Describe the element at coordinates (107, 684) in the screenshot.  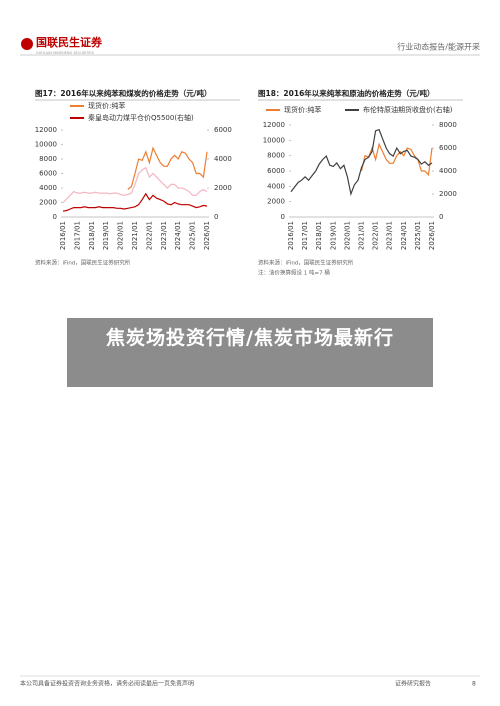
I see `disclaimer: 本公司具备证券投资咨询业务资格，请务必阅读最后一页免责声明` at that location.